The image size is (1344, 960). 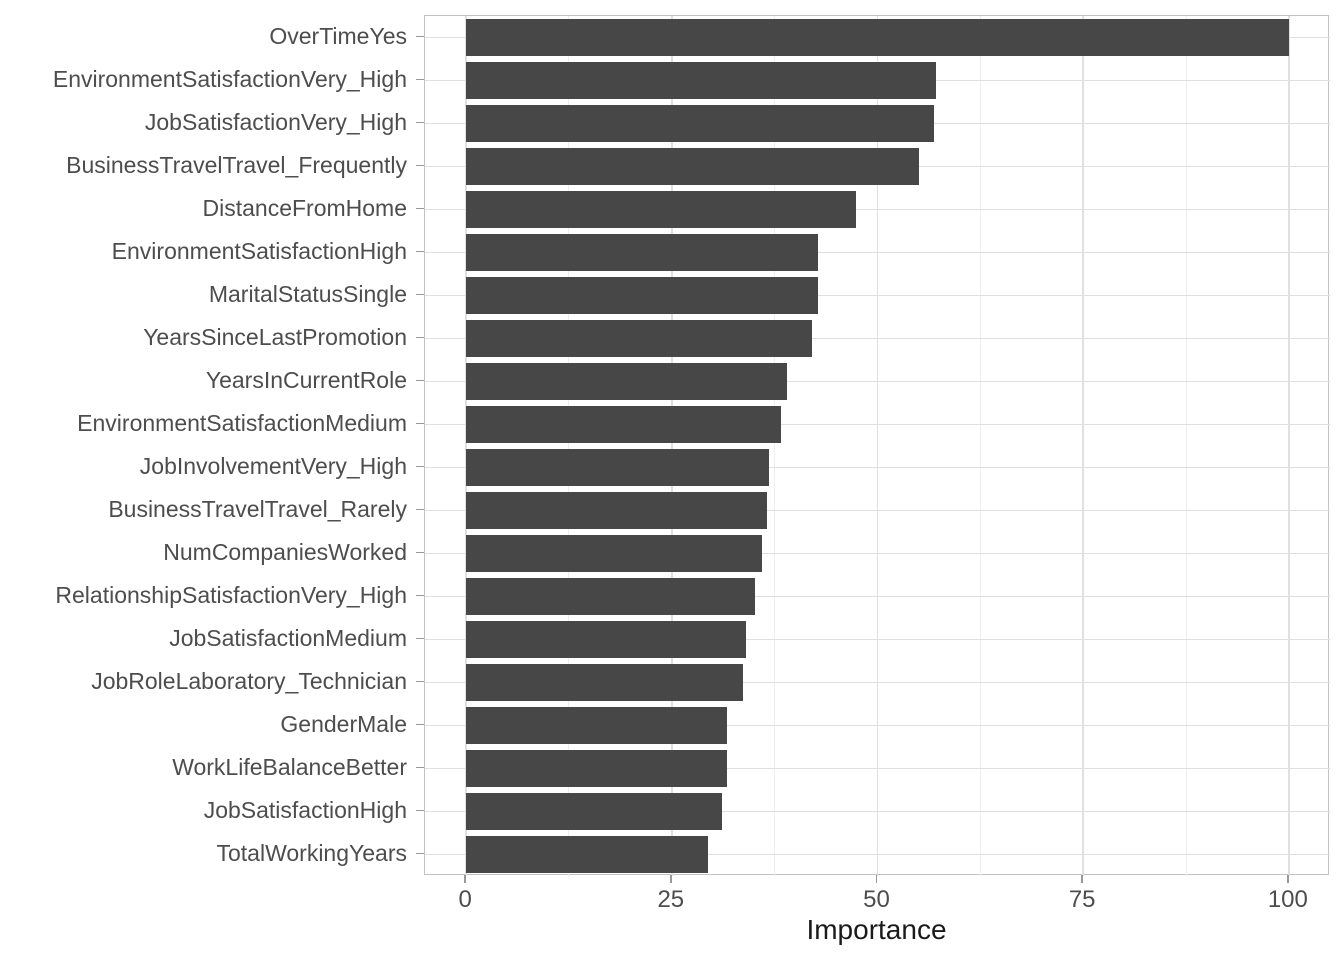 I want to click on y-axis-label: BusinessTravelTravel_Rarely, so click(x=257, y=509).